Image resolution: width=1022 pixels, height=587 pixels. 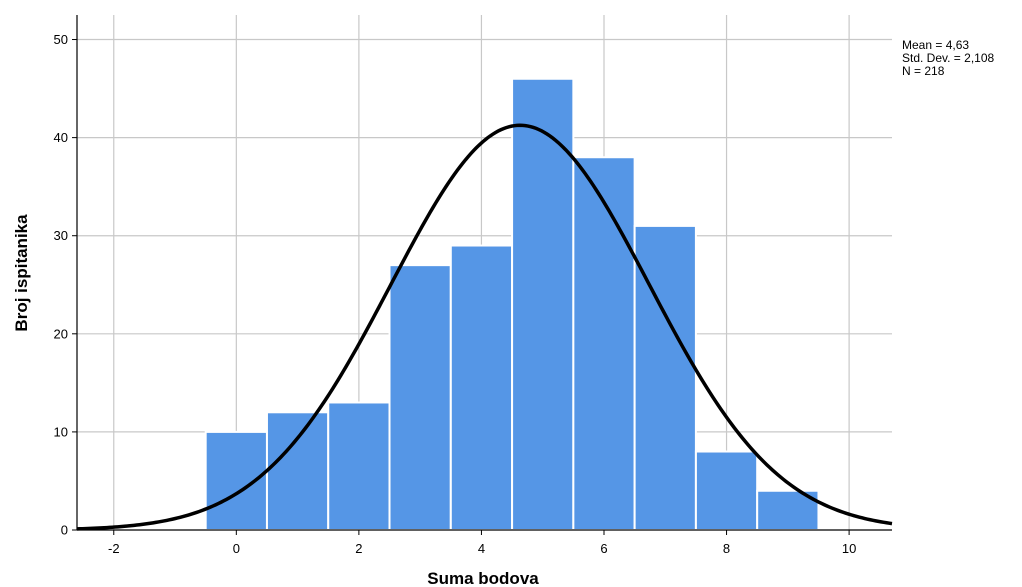 What do you see at coordinates (358, 548) in the screenshot?
I see `x-tick-label: 2` at bounding box center [358, 548].